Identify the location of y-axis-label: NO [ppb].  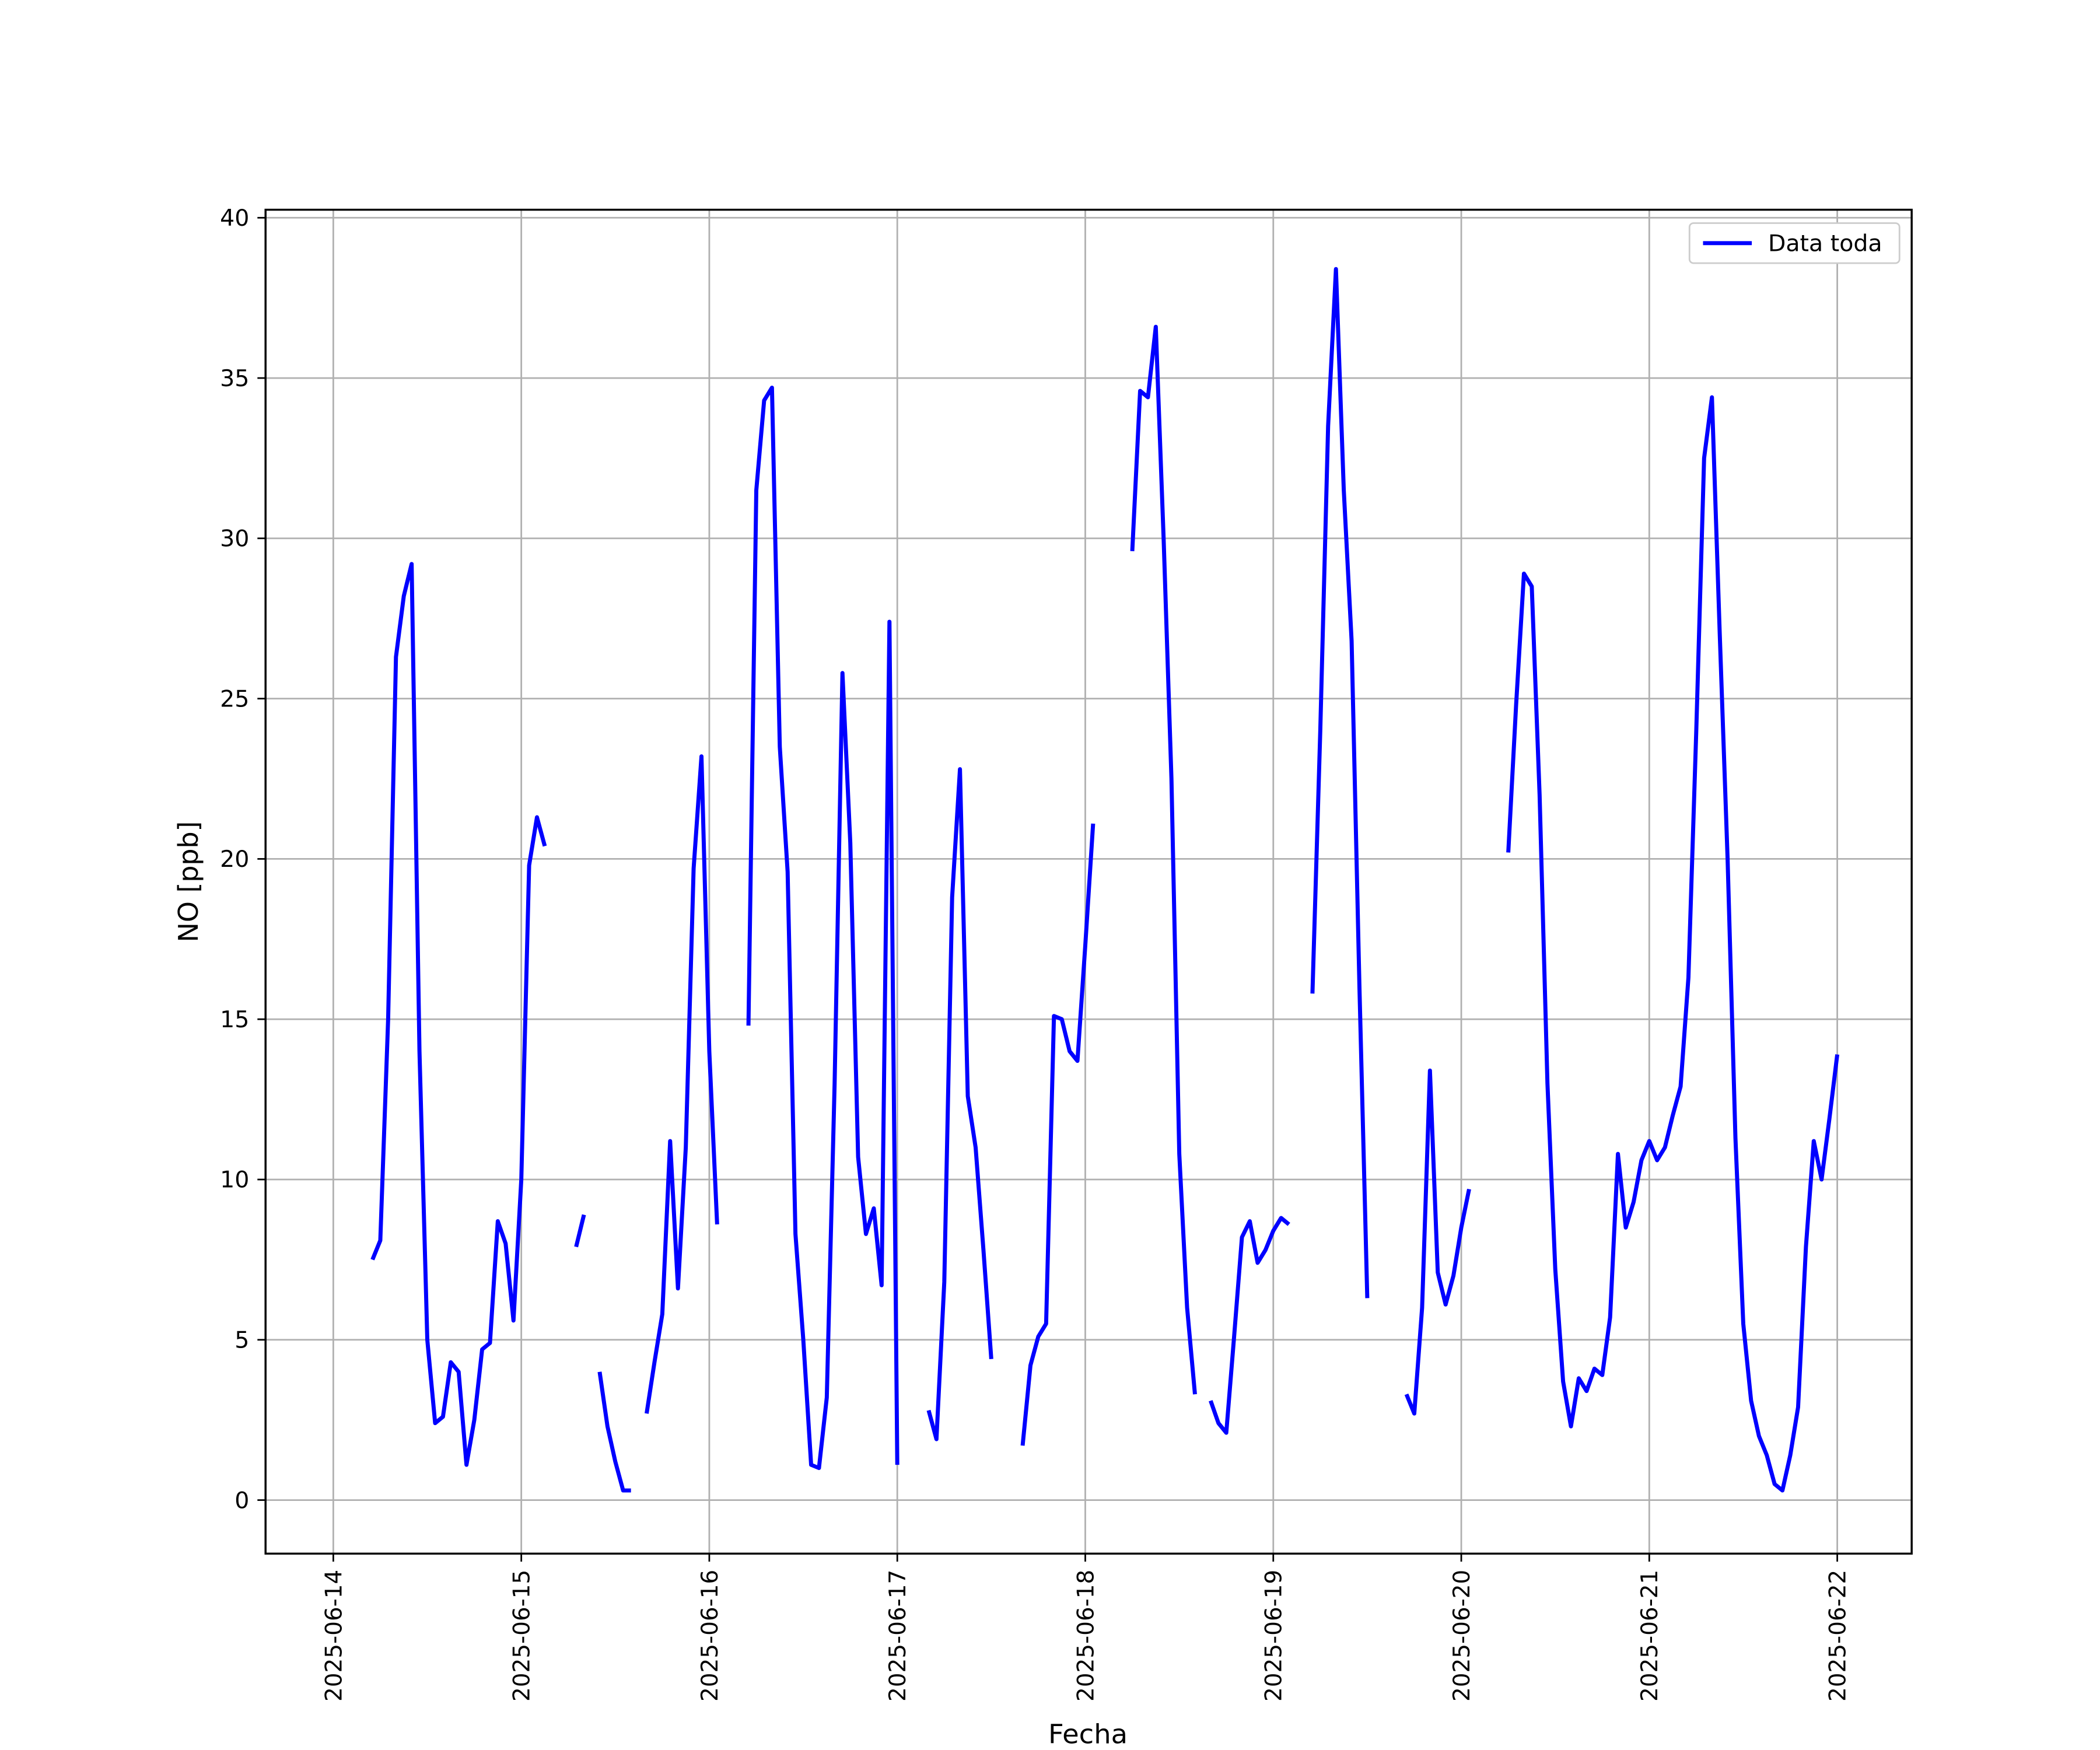
(188, 882).